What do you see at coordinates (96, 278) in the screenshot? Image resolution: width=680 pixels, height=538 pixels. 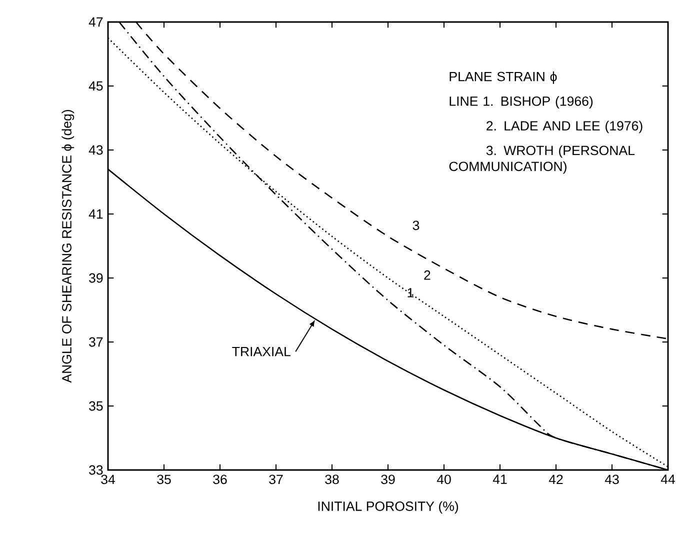 I see `y-tick-label: 39` at bounding box center [96, 278].